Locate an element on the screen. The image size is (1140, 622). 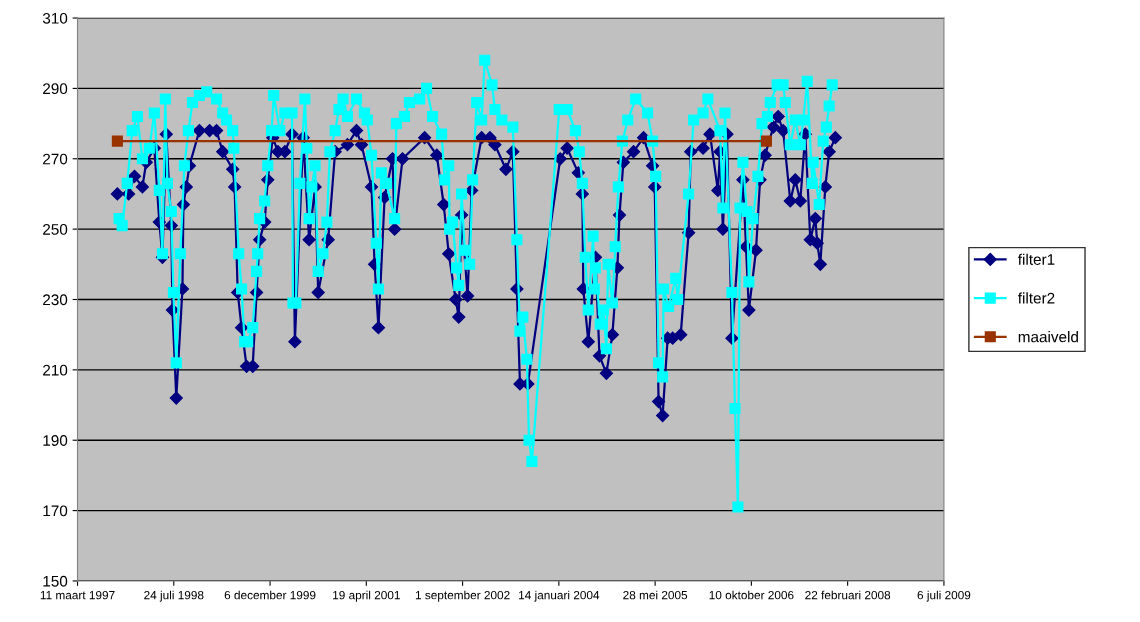
y-tick-label: 250 is located at coordinates (55, 229).